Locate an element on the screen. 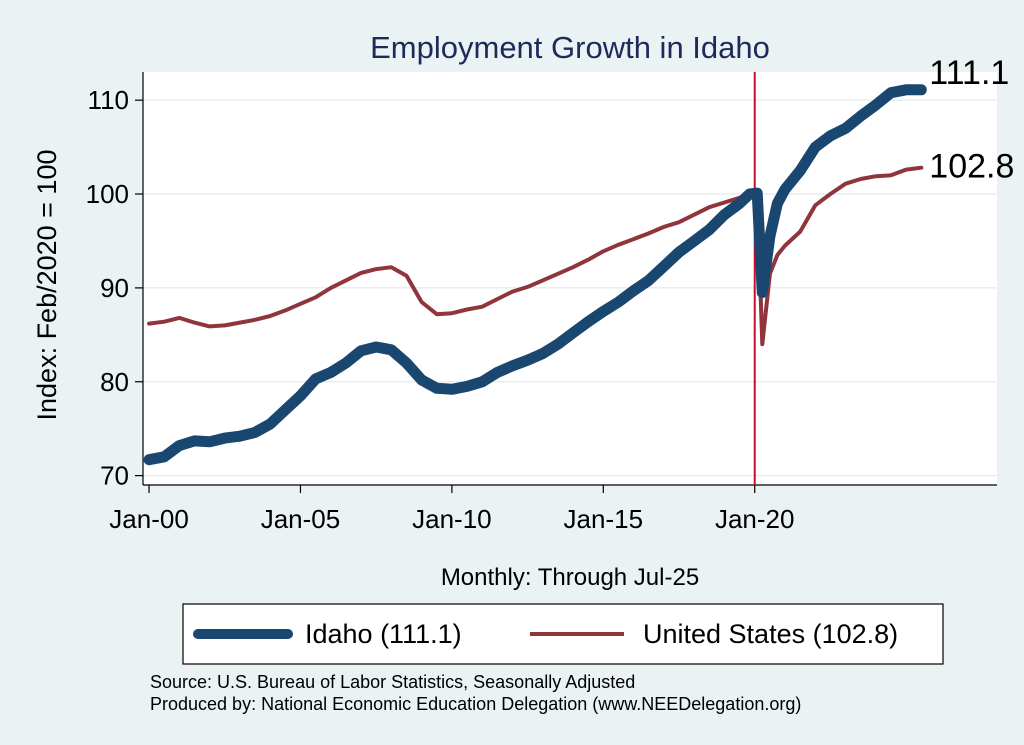  x-tick-label: Jan-00 is located at coordinates (149, 519).